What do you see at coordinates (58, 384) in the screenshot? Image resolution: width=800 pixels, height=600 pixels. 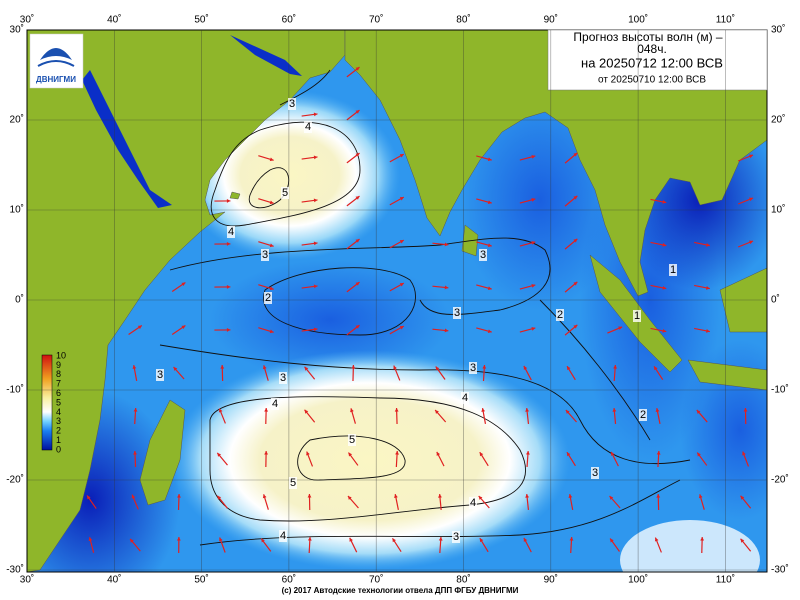 I see `colorbar-label: 7` at bounding box center [58, 384].